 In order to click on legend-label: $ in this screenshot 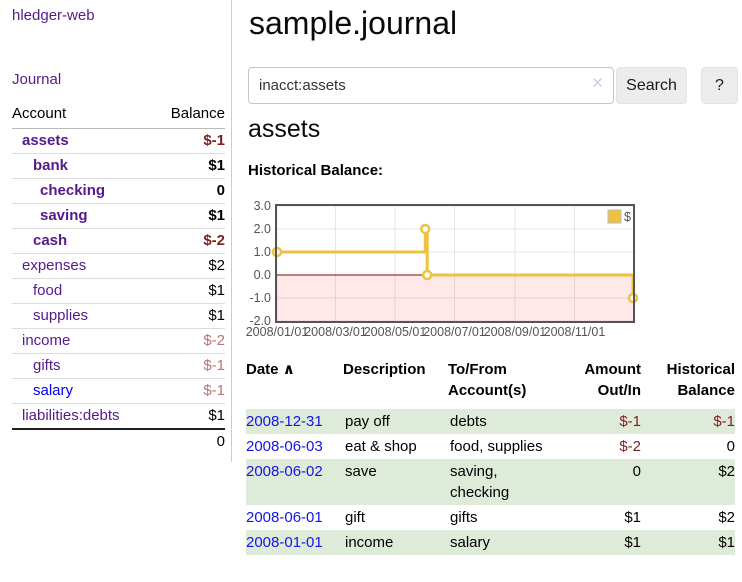, I will do `click(627, 217)`.